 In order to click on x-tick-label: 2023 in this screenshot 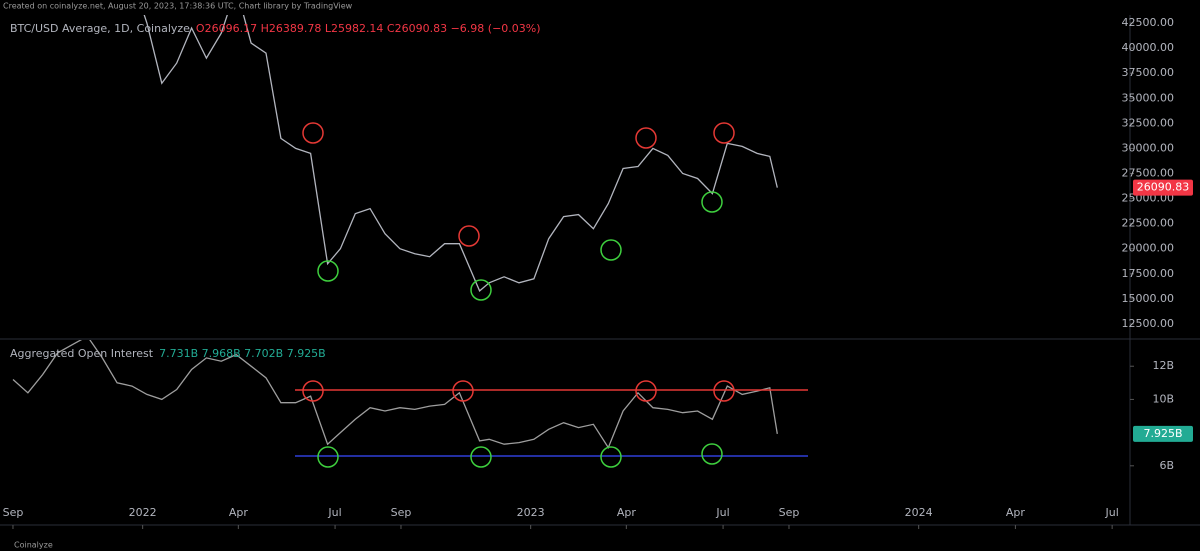, I will do `click(531, 512)`.